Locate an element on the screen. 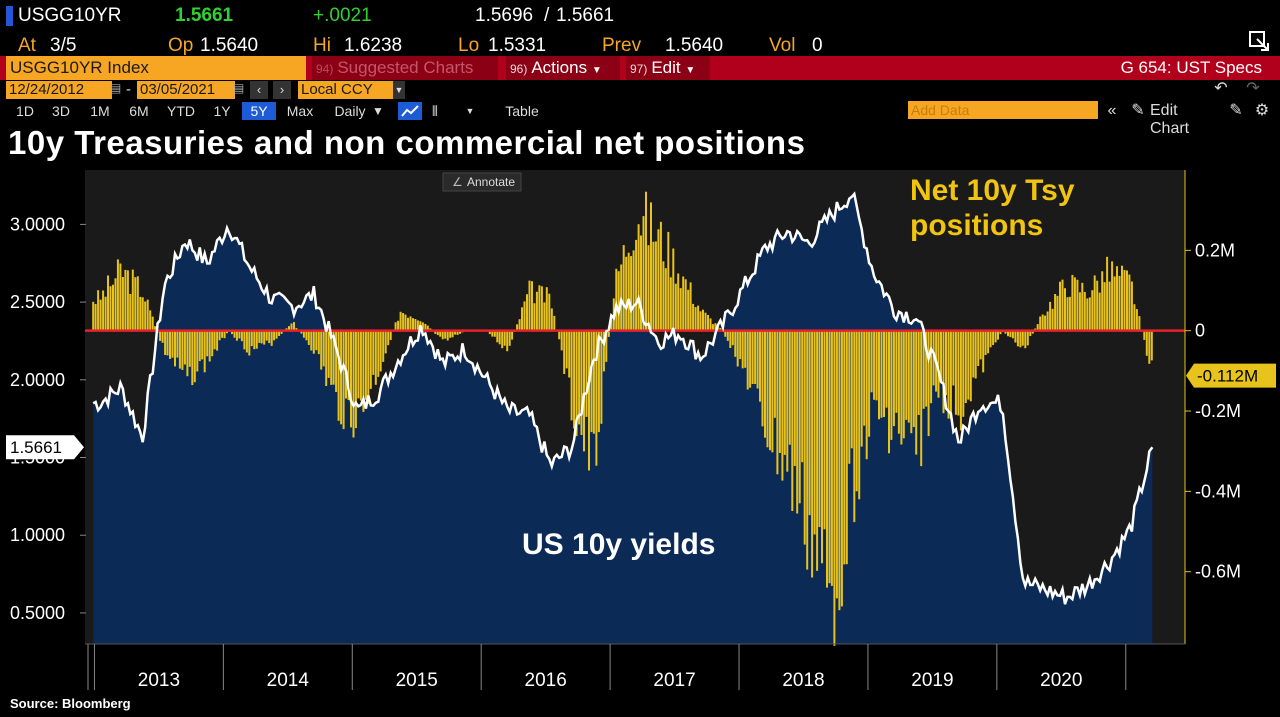 The image size is (1280, 717). annotate-button: ∠ Annotate is located at coordinates (482, 182).